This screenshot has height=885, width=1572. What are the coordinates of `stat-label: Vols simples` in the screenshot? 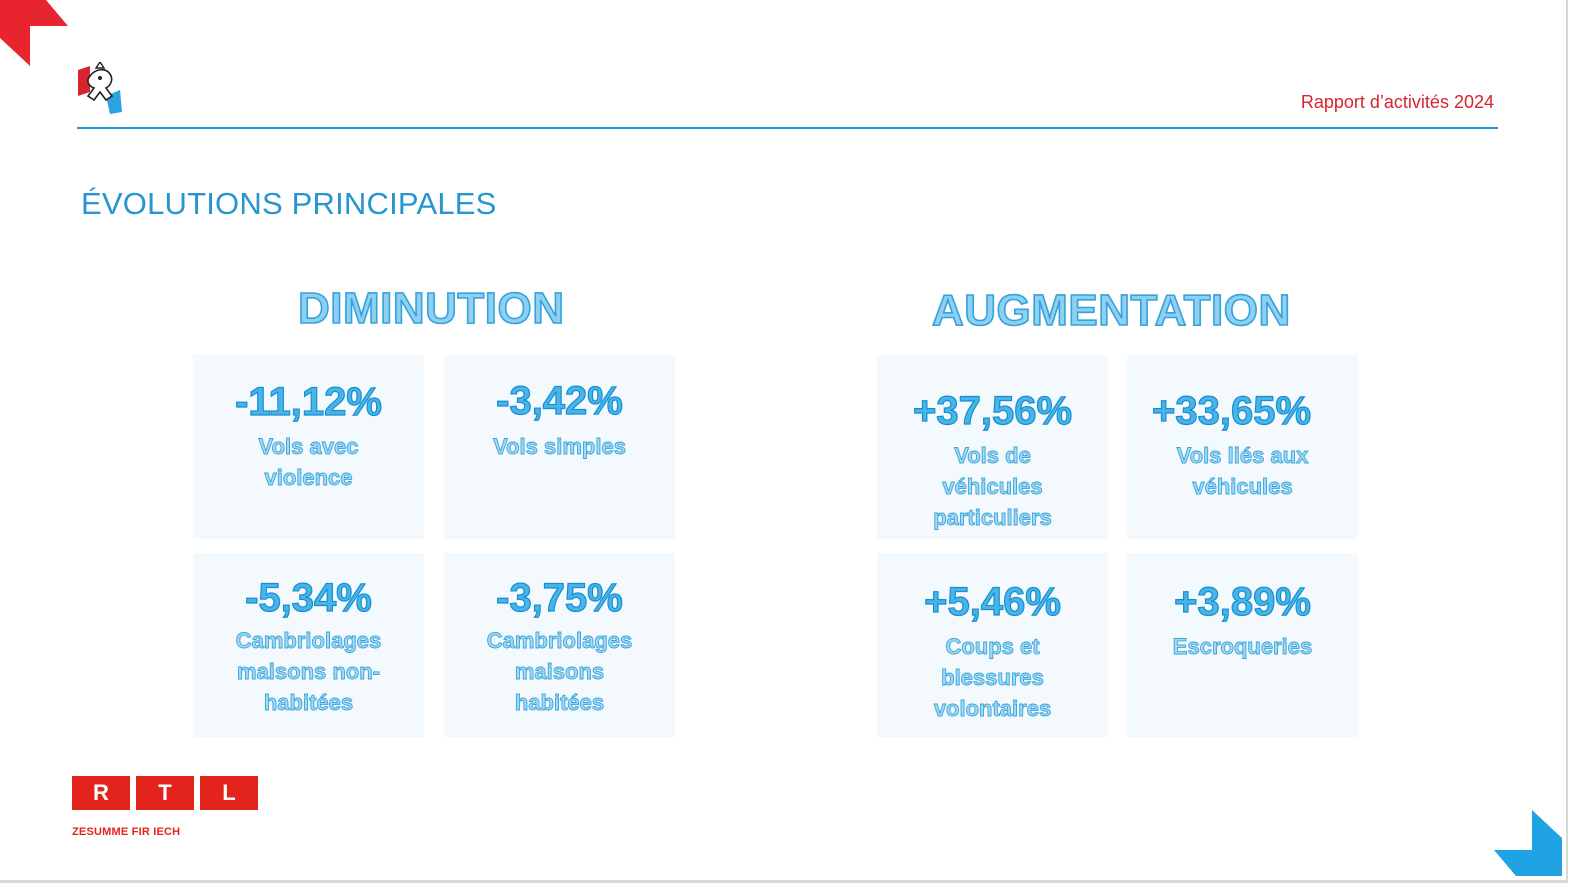 It's located at (560, 447).